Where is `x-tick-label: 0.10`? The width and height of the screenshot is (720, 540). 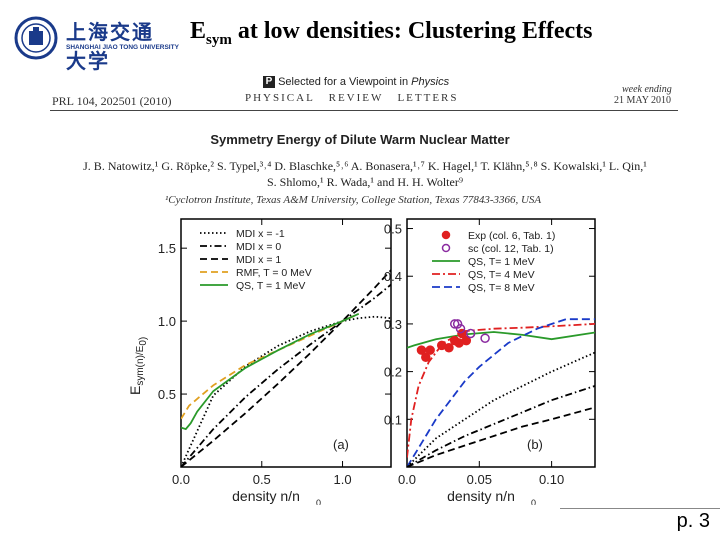 x-tick-label: 0.10 is located at coordinates (551, 479).